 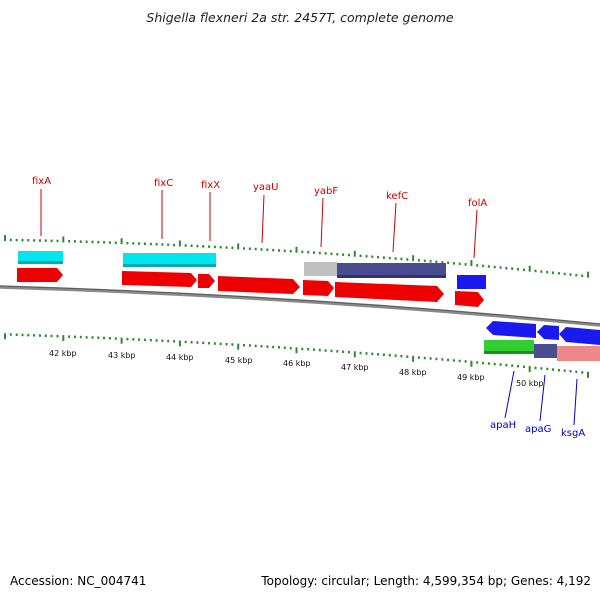 What do you see at coordinates (263, 219) in the screenshot?
I see `yaaU-leader` at bounding box center [263, 219].